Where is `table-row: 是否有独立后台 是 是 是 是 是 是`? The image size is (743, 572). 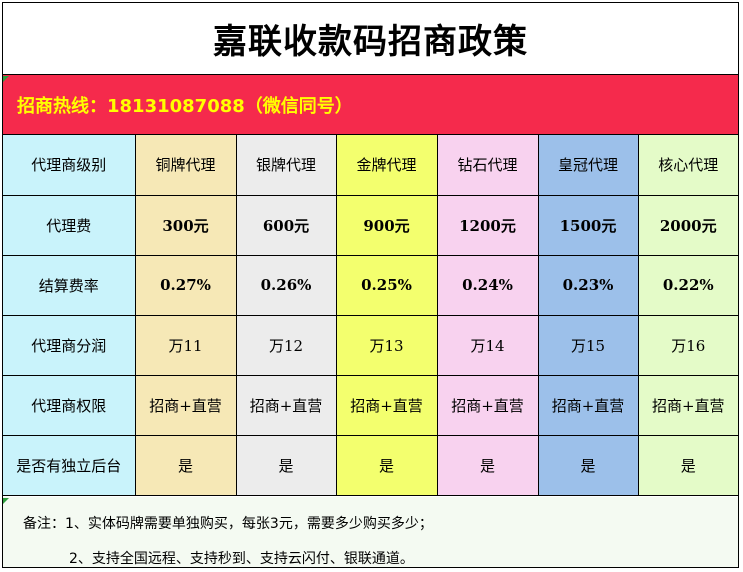
table-row: 是否有独立后台 是 是 是 是 是 是 is located at coordinates (370, 465).